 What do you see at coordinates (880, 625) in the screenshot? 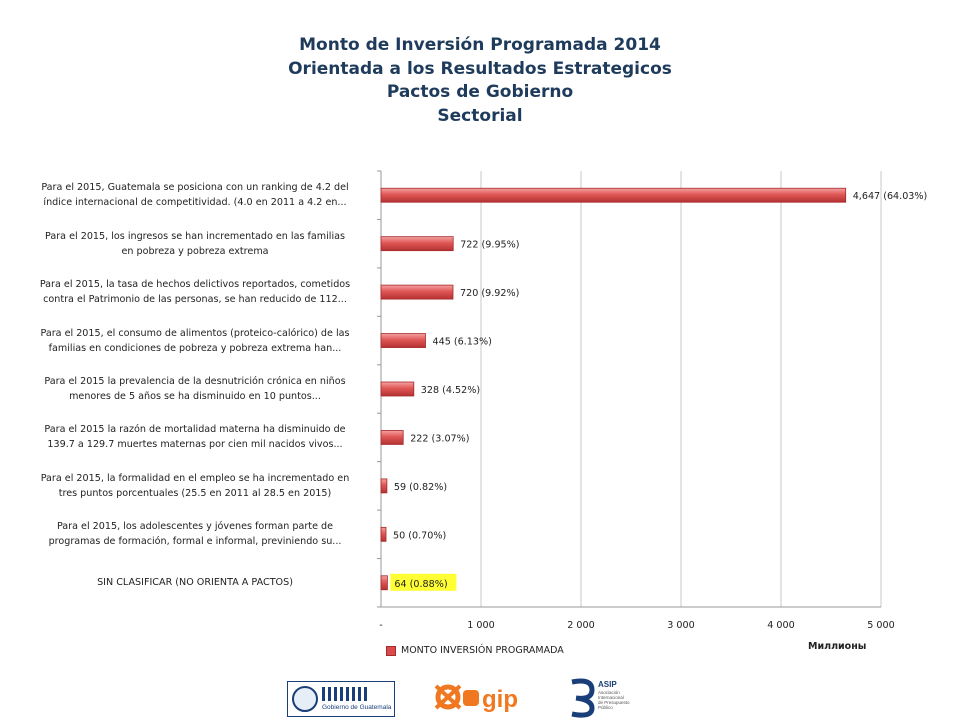
I see `x-tick-label: 5 000` at bounding box center [880, 625].